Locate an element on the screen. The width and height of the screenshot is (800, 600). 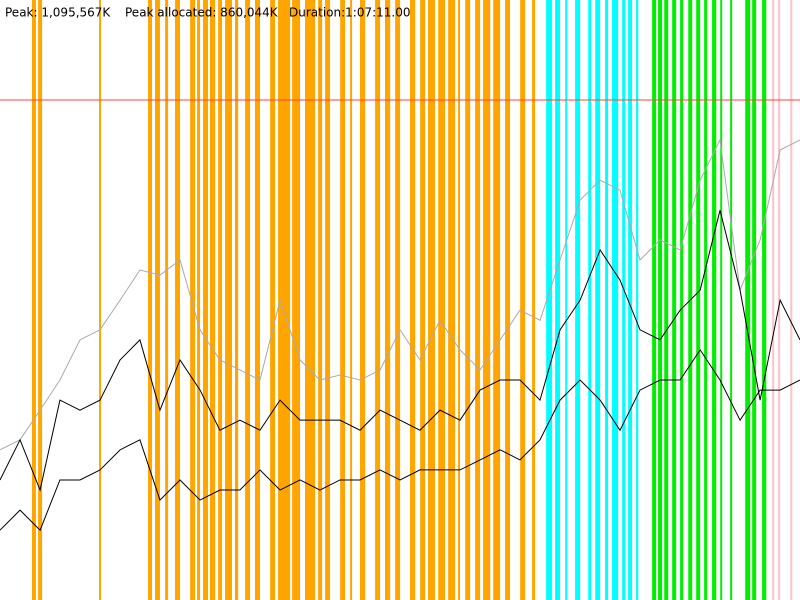
peak-allocated-stat: Peak allocated: 860,044K is located at coordinates (202, 13).